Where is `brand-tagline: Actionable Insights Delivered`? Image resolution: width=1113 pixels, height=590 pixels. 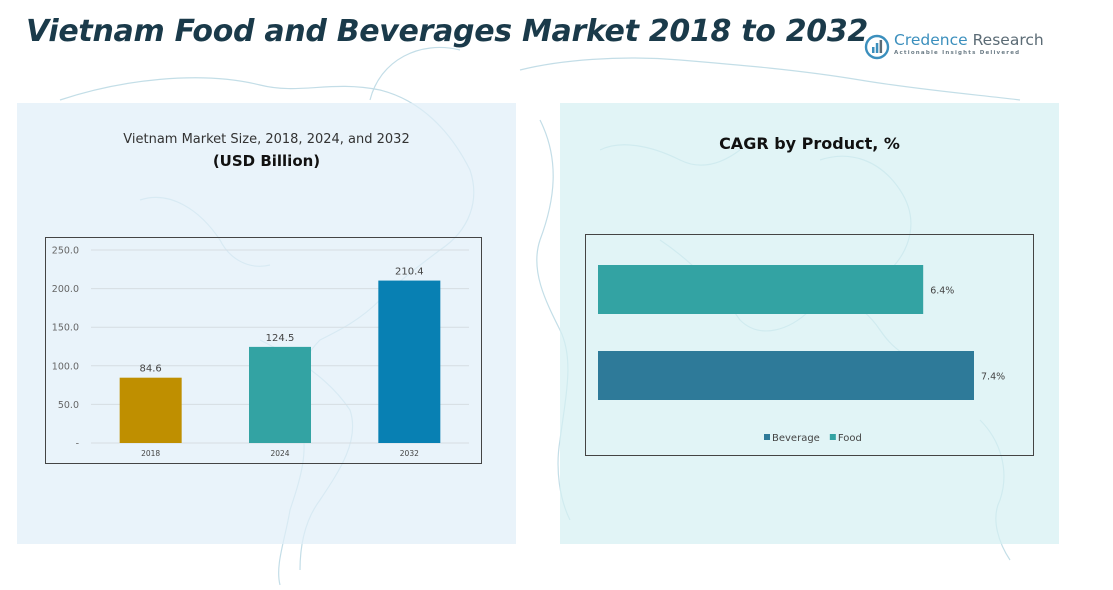
brand-tagline: Actionable Insights Delivered is located at coordinates (957, 53).